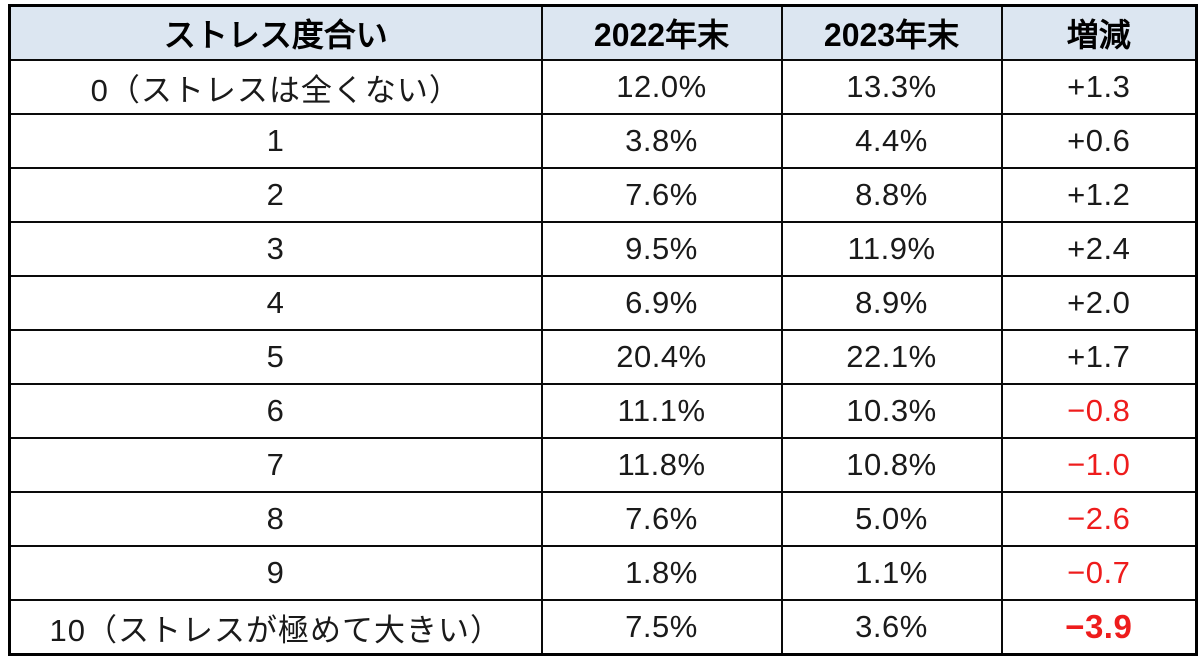 This screenshot has width=1200, height=659. I want to click on table-row-10: 10（ストレスが極めて大きい） 7.5% 3.6% −3.9, so click(603, 627).